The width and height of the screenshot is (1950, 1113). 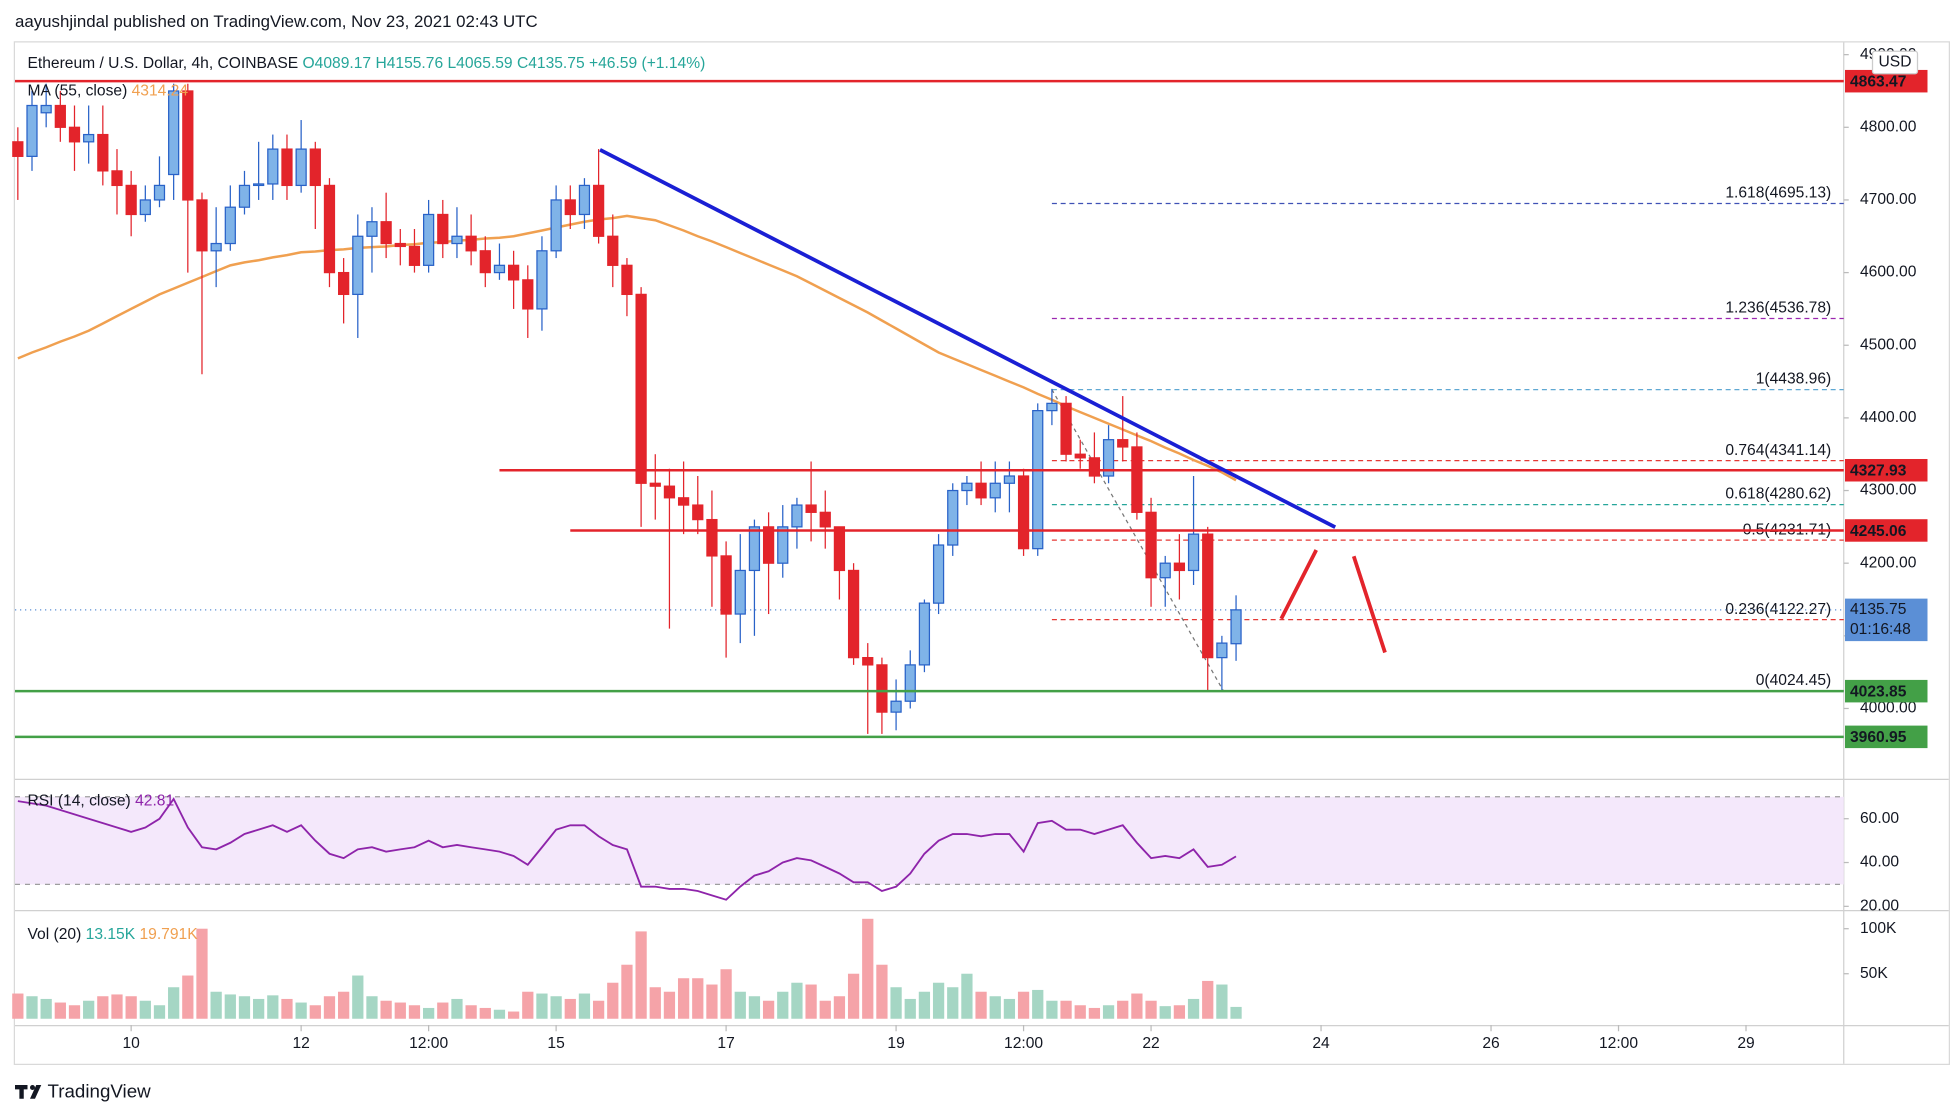 I want to click on x-tick-label: 15, so click(x=556, y=1043).